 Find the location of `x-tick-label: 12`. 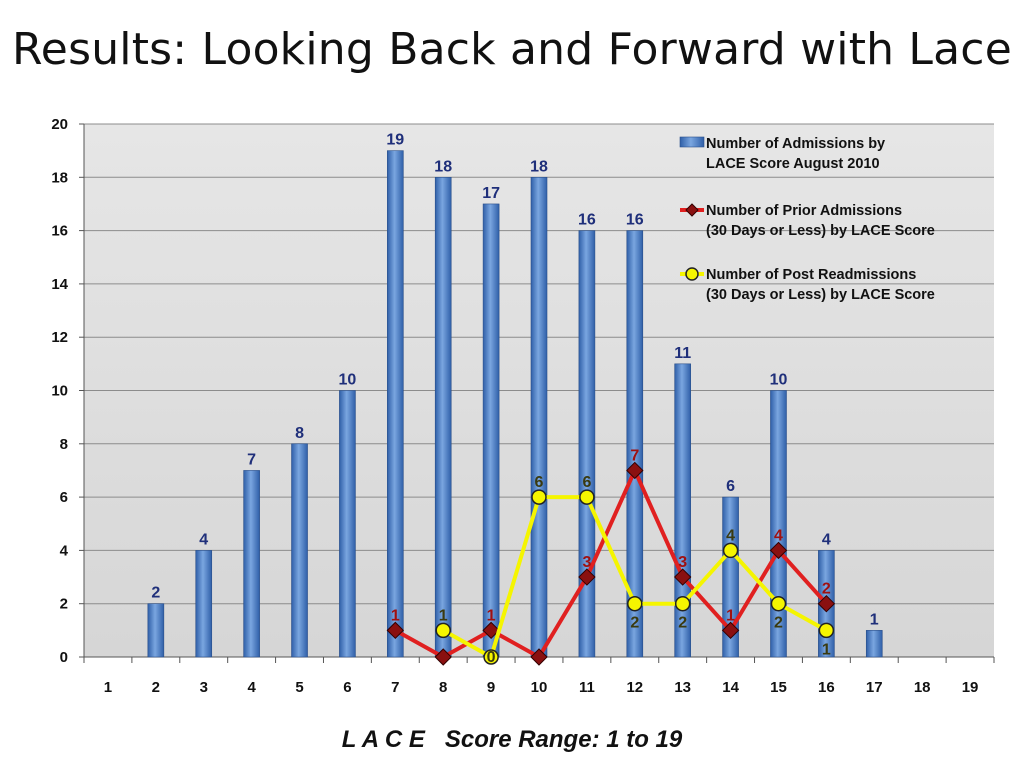

x-tick-label: 12 is located at coordinates (634, 687).